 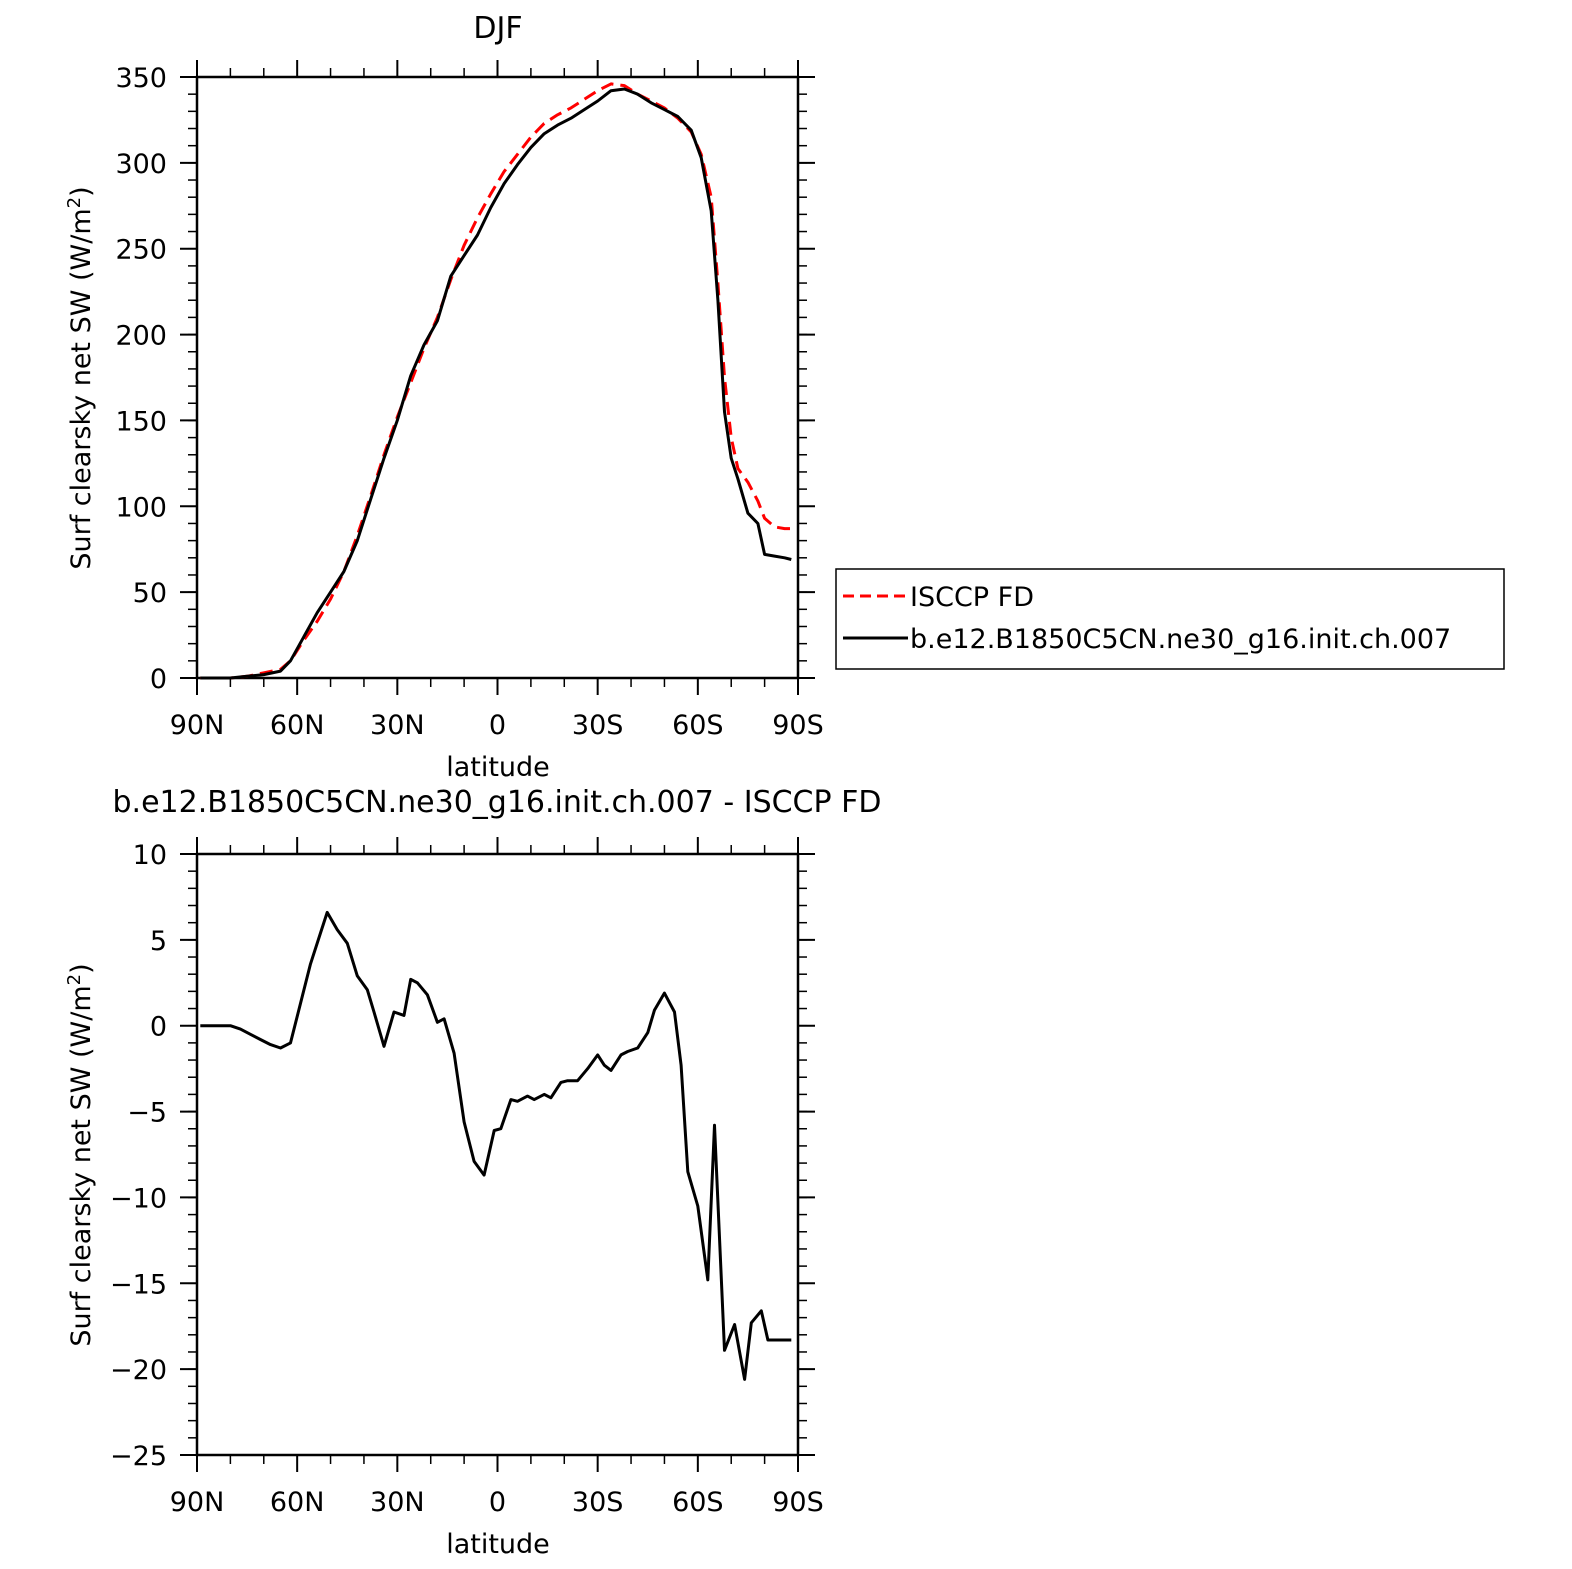 What do you see at coordinates (397, 1502) in the screenshot?
I see `bottom-x-tick-label: 30N` at bounding box center [397, 1502].